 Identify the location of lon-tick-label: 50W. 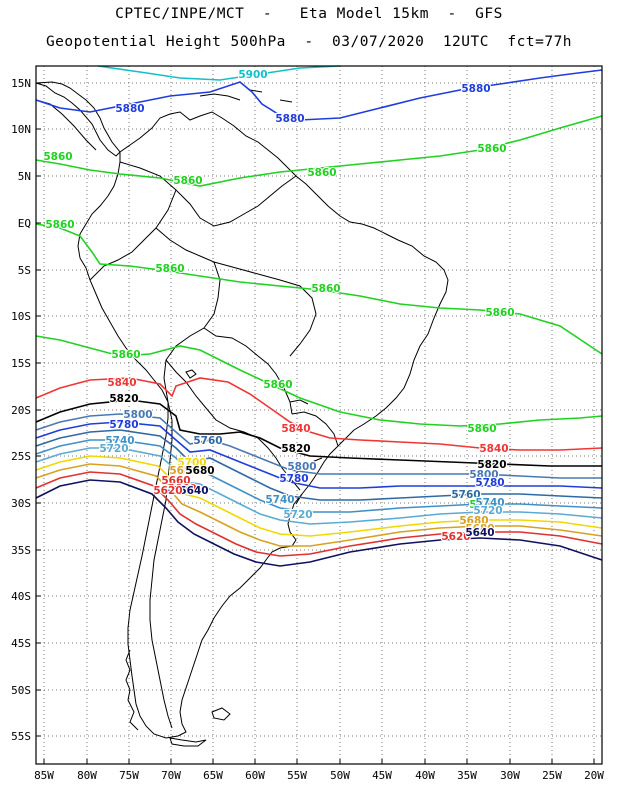
(340, 775).